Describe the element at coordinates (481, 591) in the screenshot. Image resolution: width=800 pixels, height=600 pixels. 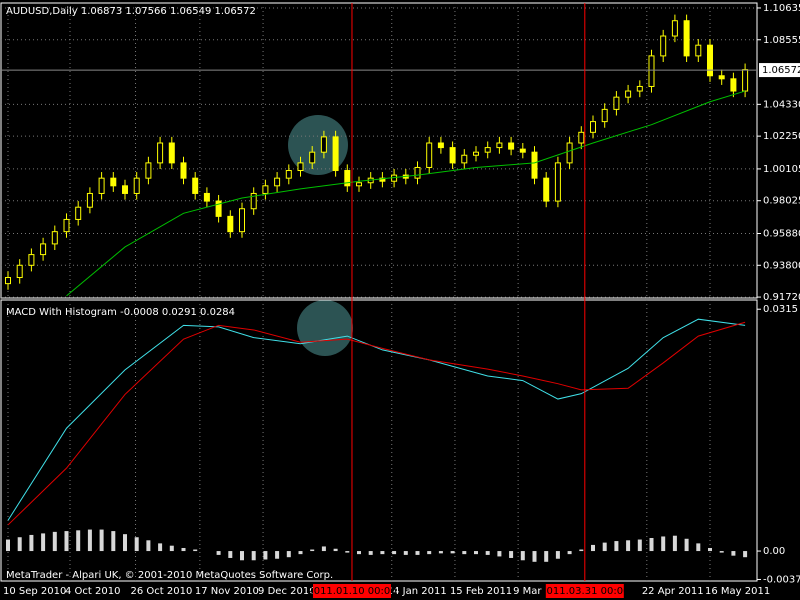
I see `x-tick-label: 15 Feb 2011` at that location.